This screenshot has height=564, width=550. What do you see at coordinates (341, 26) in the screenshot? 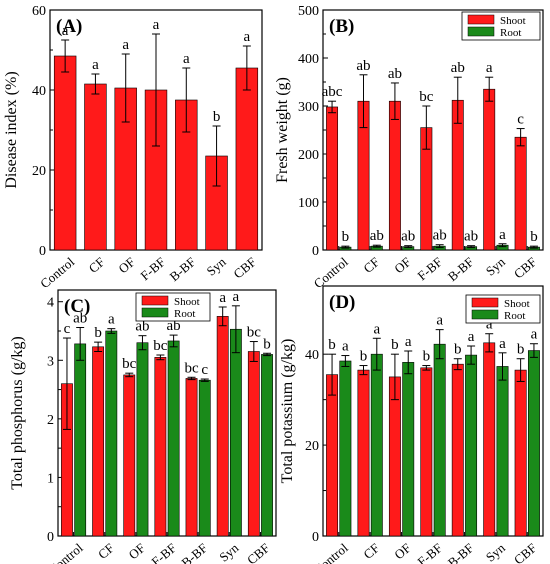
I see `panel-label: (B)` at bounding box center [341, 26].